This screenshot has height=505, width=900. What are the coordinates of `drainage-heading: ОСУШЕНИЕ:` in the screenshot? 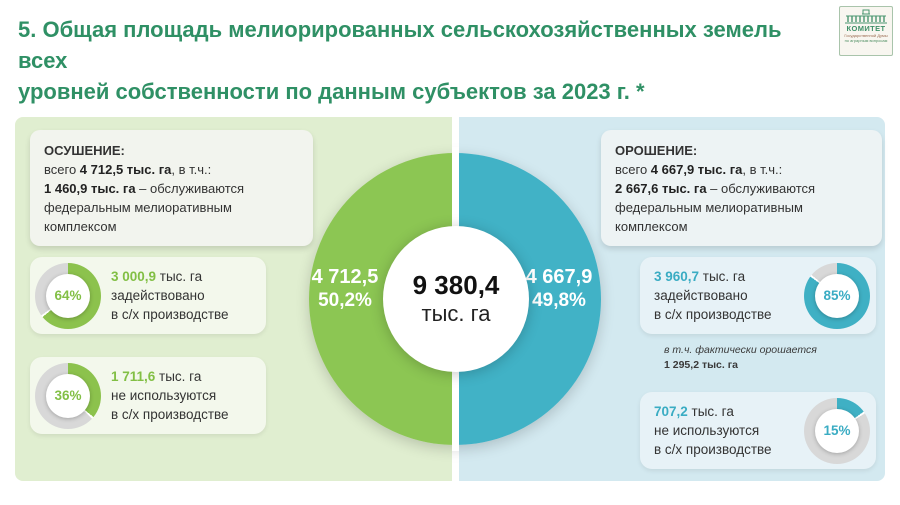 It's located at (84, 150).